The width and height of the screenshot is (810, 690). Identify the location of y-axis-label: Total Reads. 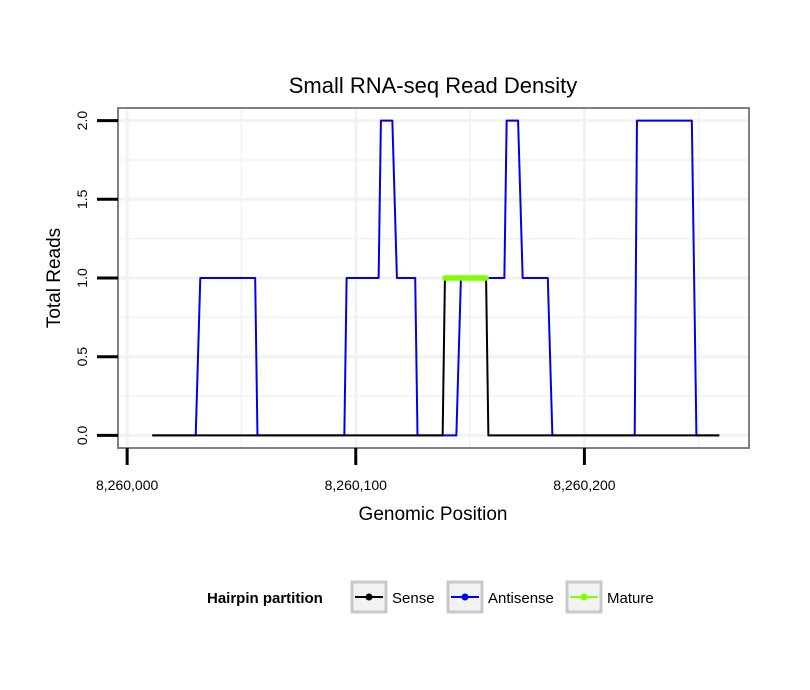
(54, 278).